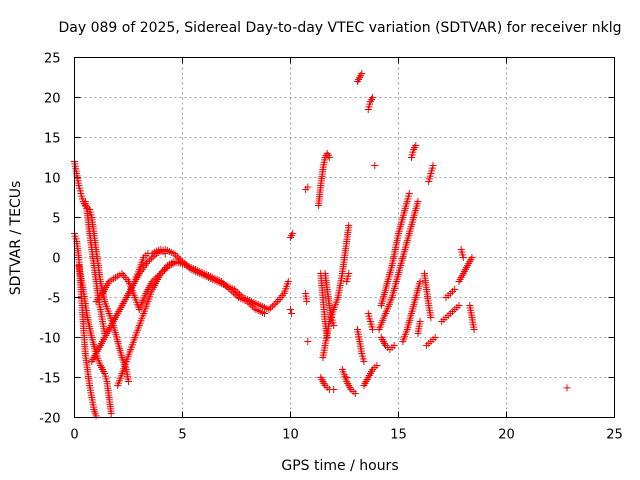 The height and width of the screenshot is (480, 640). What do you see at coordinates (339, 466) in the screenshot?
I see `x-axis-title: GPS time / hours` at bounding box center [339, 466].